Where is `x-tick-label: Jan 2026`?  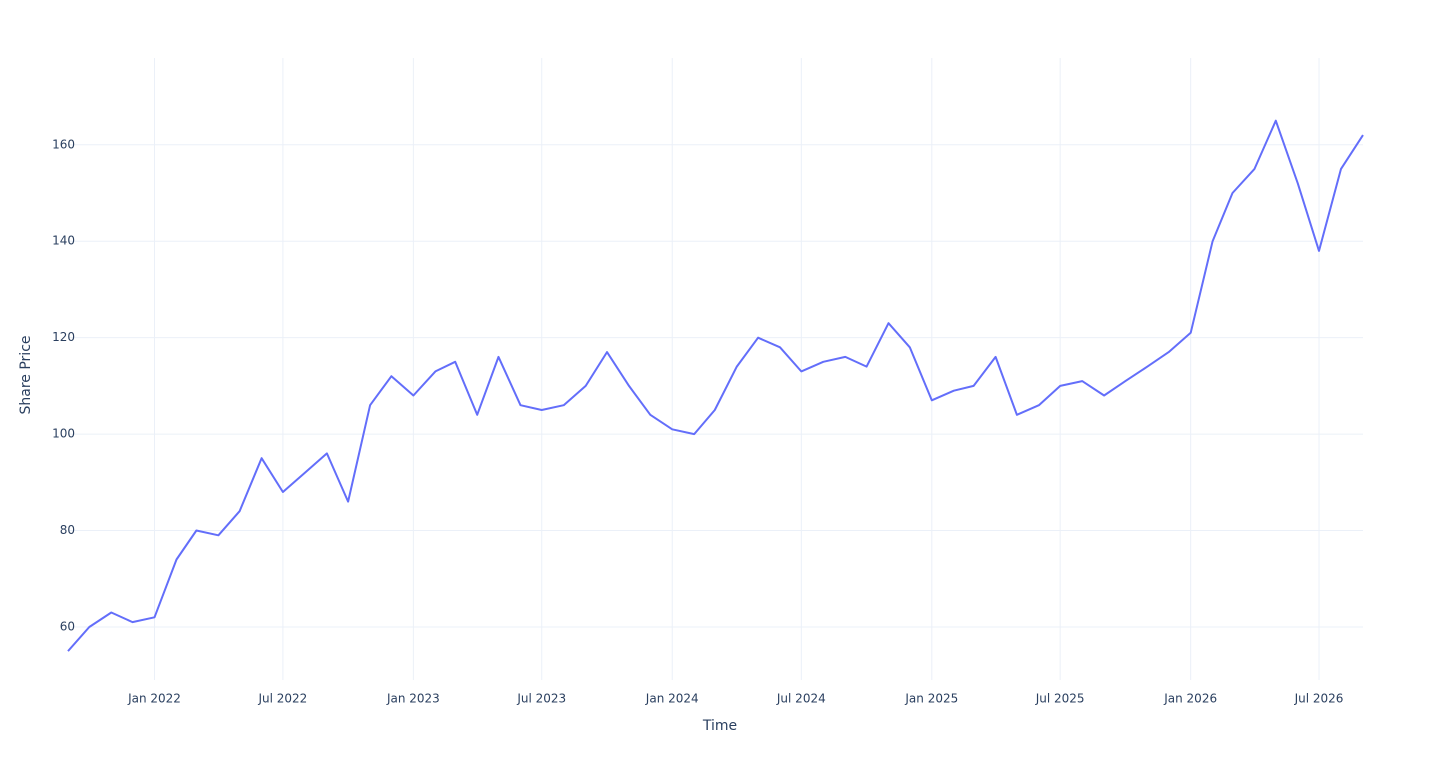
x-tick-label: Jan 2026 is located at coordinates (1190, 699).